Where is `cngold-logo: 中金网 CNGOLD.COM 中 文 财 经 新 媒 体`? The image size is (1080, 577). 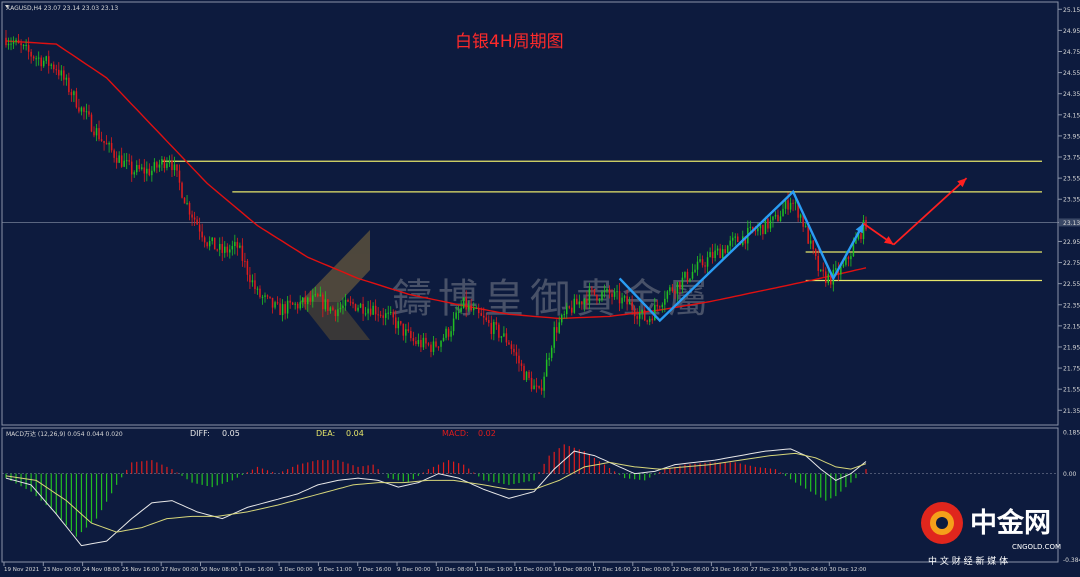 cngold-logo: 中金网 CNGOLD.COM 中 文 财 经 新 媒 体 is located at coordinates (991, 534).